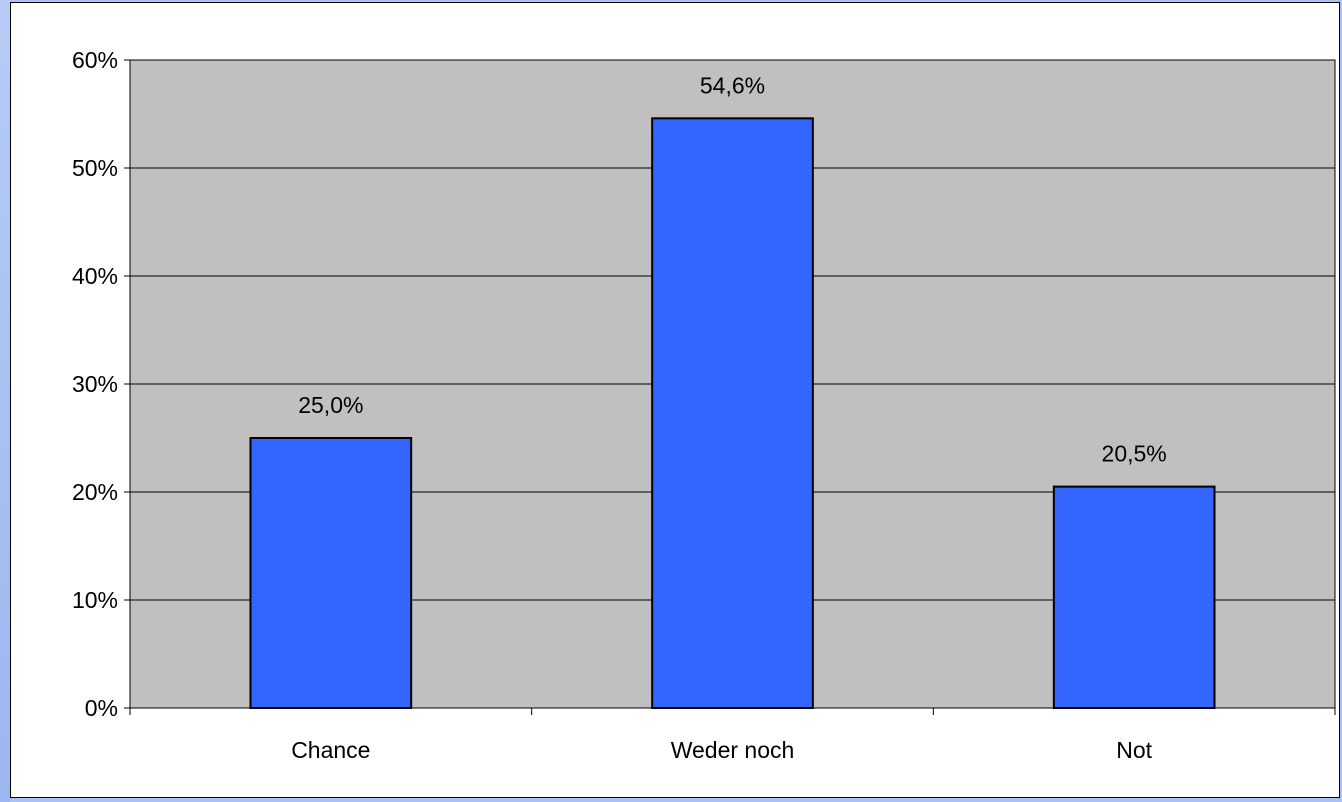 Image resolution: width=1342 pixels, height=802 pixels. Describe the element at coordinates (1134, 750) in the screenshot. I see `x-tick-label: Not` at that location.